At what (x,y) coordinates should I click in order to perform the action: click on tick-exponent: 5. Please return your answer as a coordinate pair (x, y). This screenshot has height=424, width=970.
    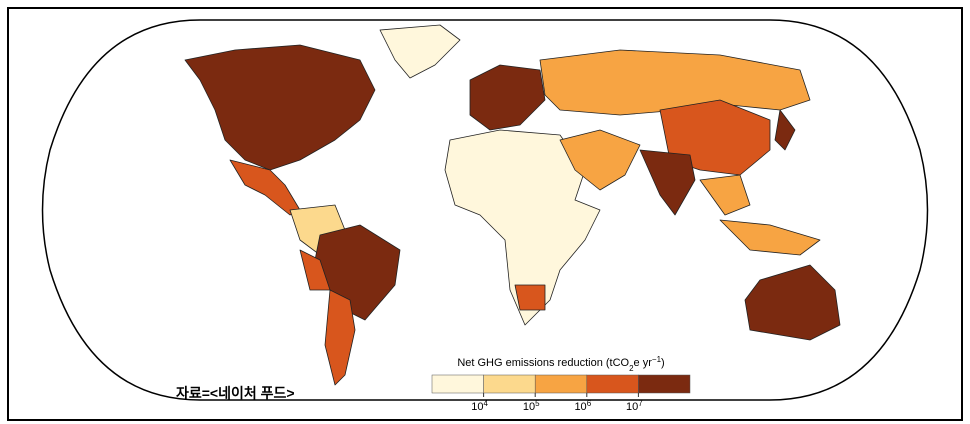
    Looking at the image, I should click on (537, 403).